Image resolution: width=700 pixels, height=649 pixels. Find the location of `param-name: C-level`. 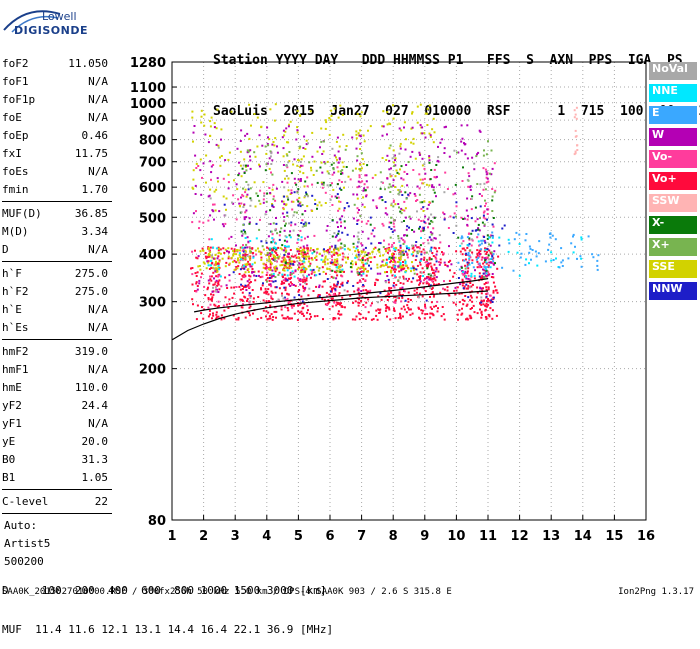

param-name: C-level is located at coordinates (25, 501).